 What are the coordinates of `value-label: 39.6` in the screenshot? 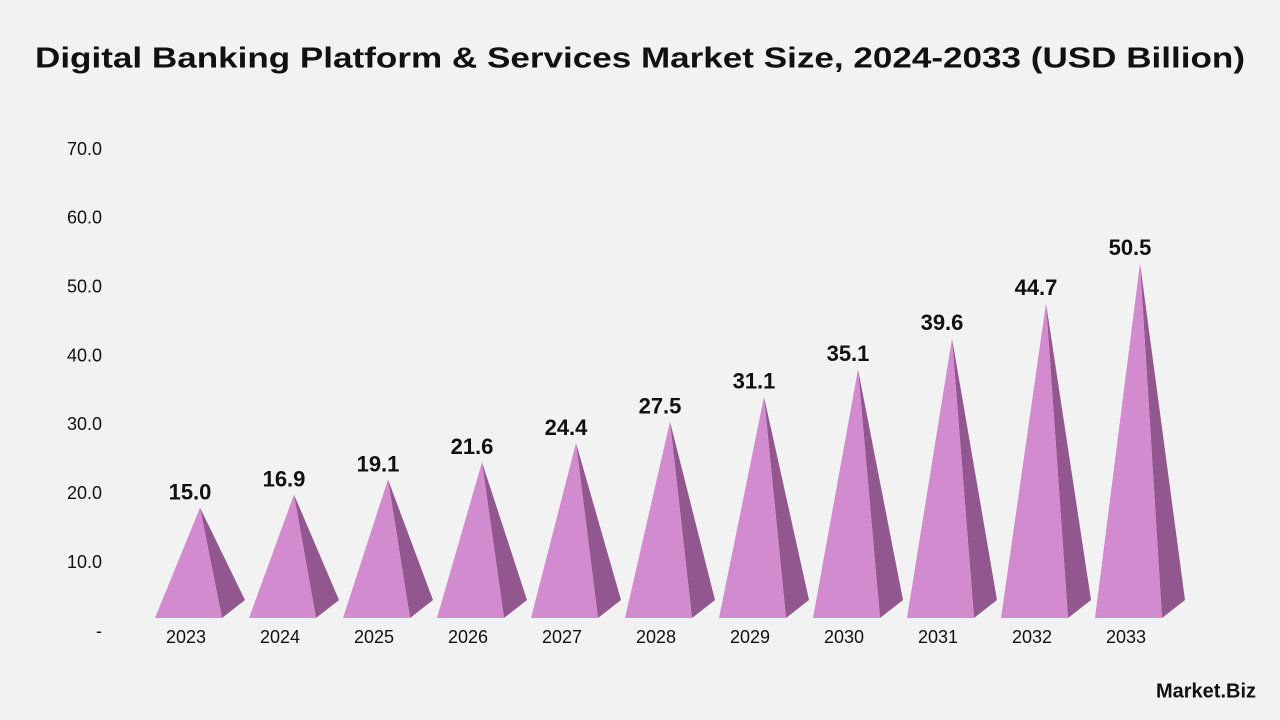 It's located at (942, 322).